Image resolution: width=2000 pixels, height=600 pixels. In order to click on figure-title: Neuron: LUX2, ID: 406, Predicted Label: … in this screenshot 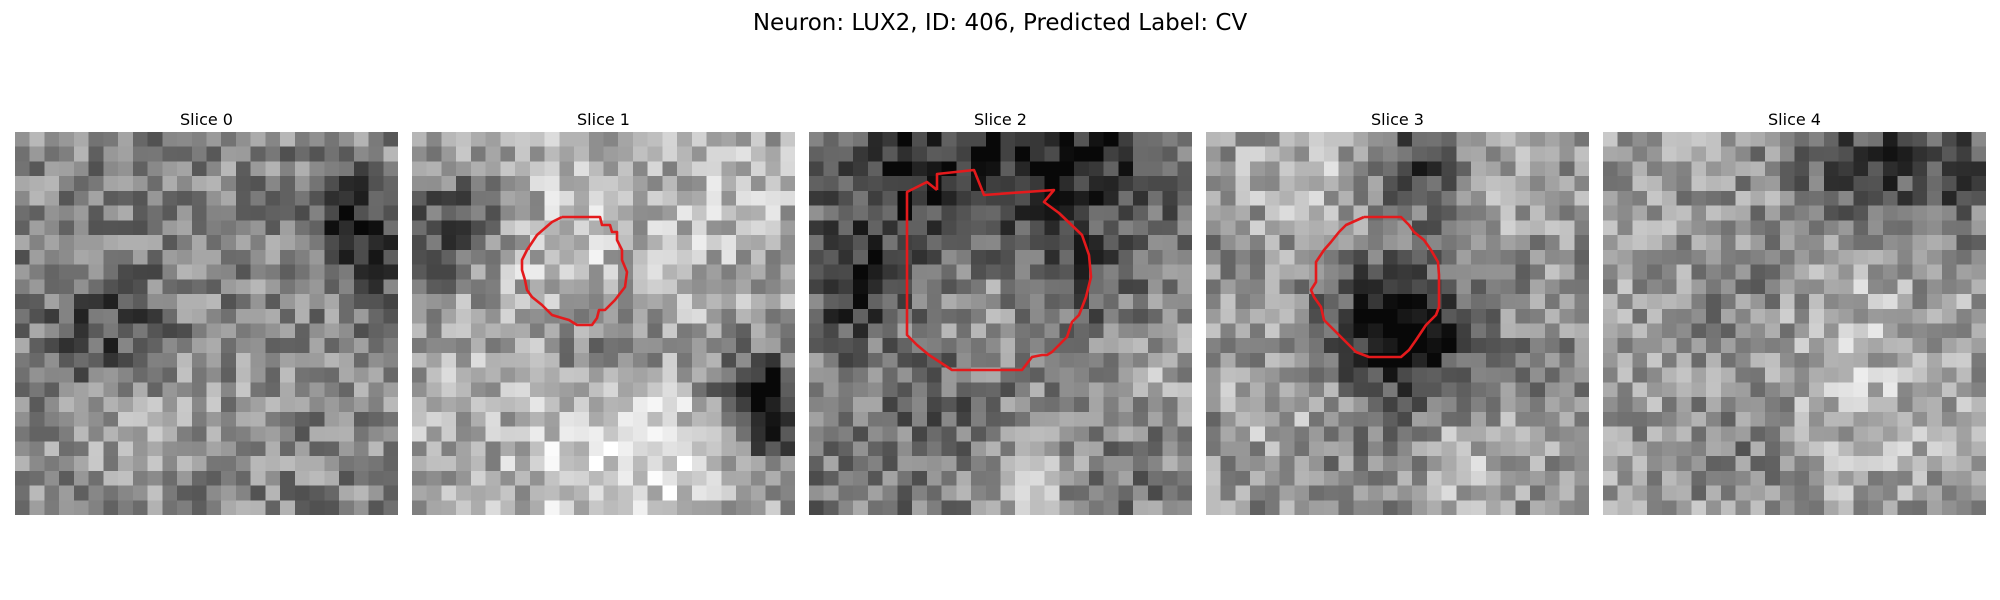, I will do `click(1000, 23)`.